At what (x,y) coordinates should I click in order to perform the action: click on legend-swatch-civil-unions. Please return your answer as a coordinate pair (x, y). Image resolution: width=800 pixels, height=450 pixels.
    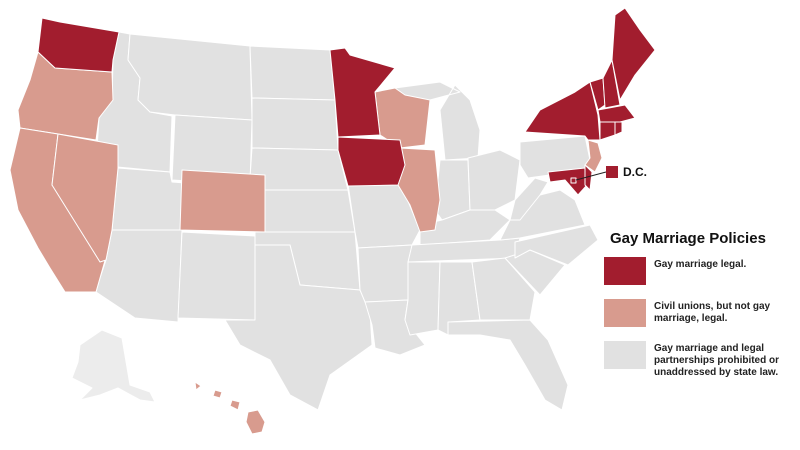
    Looking at the image, I should click on (625, 313).